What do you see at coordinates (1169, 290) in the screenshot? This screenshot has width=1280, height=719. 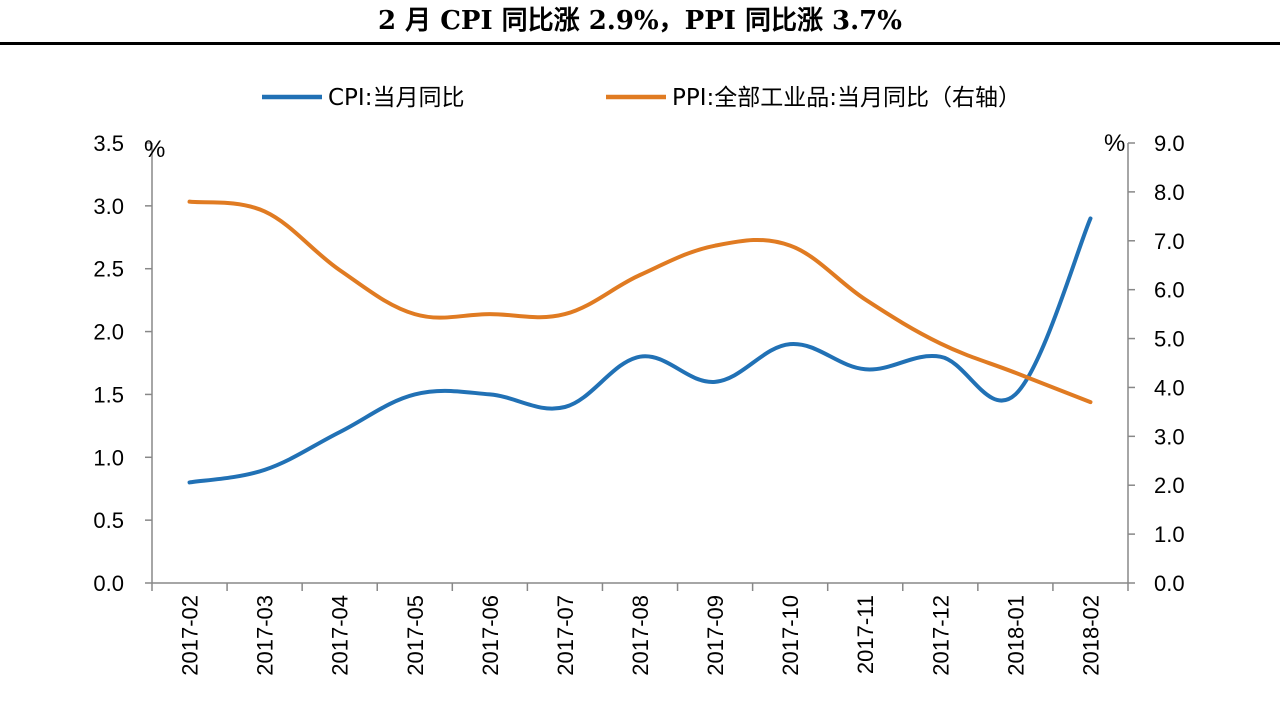 I see `right-tick-label: 6.0` at bounding box center [1169, 290].